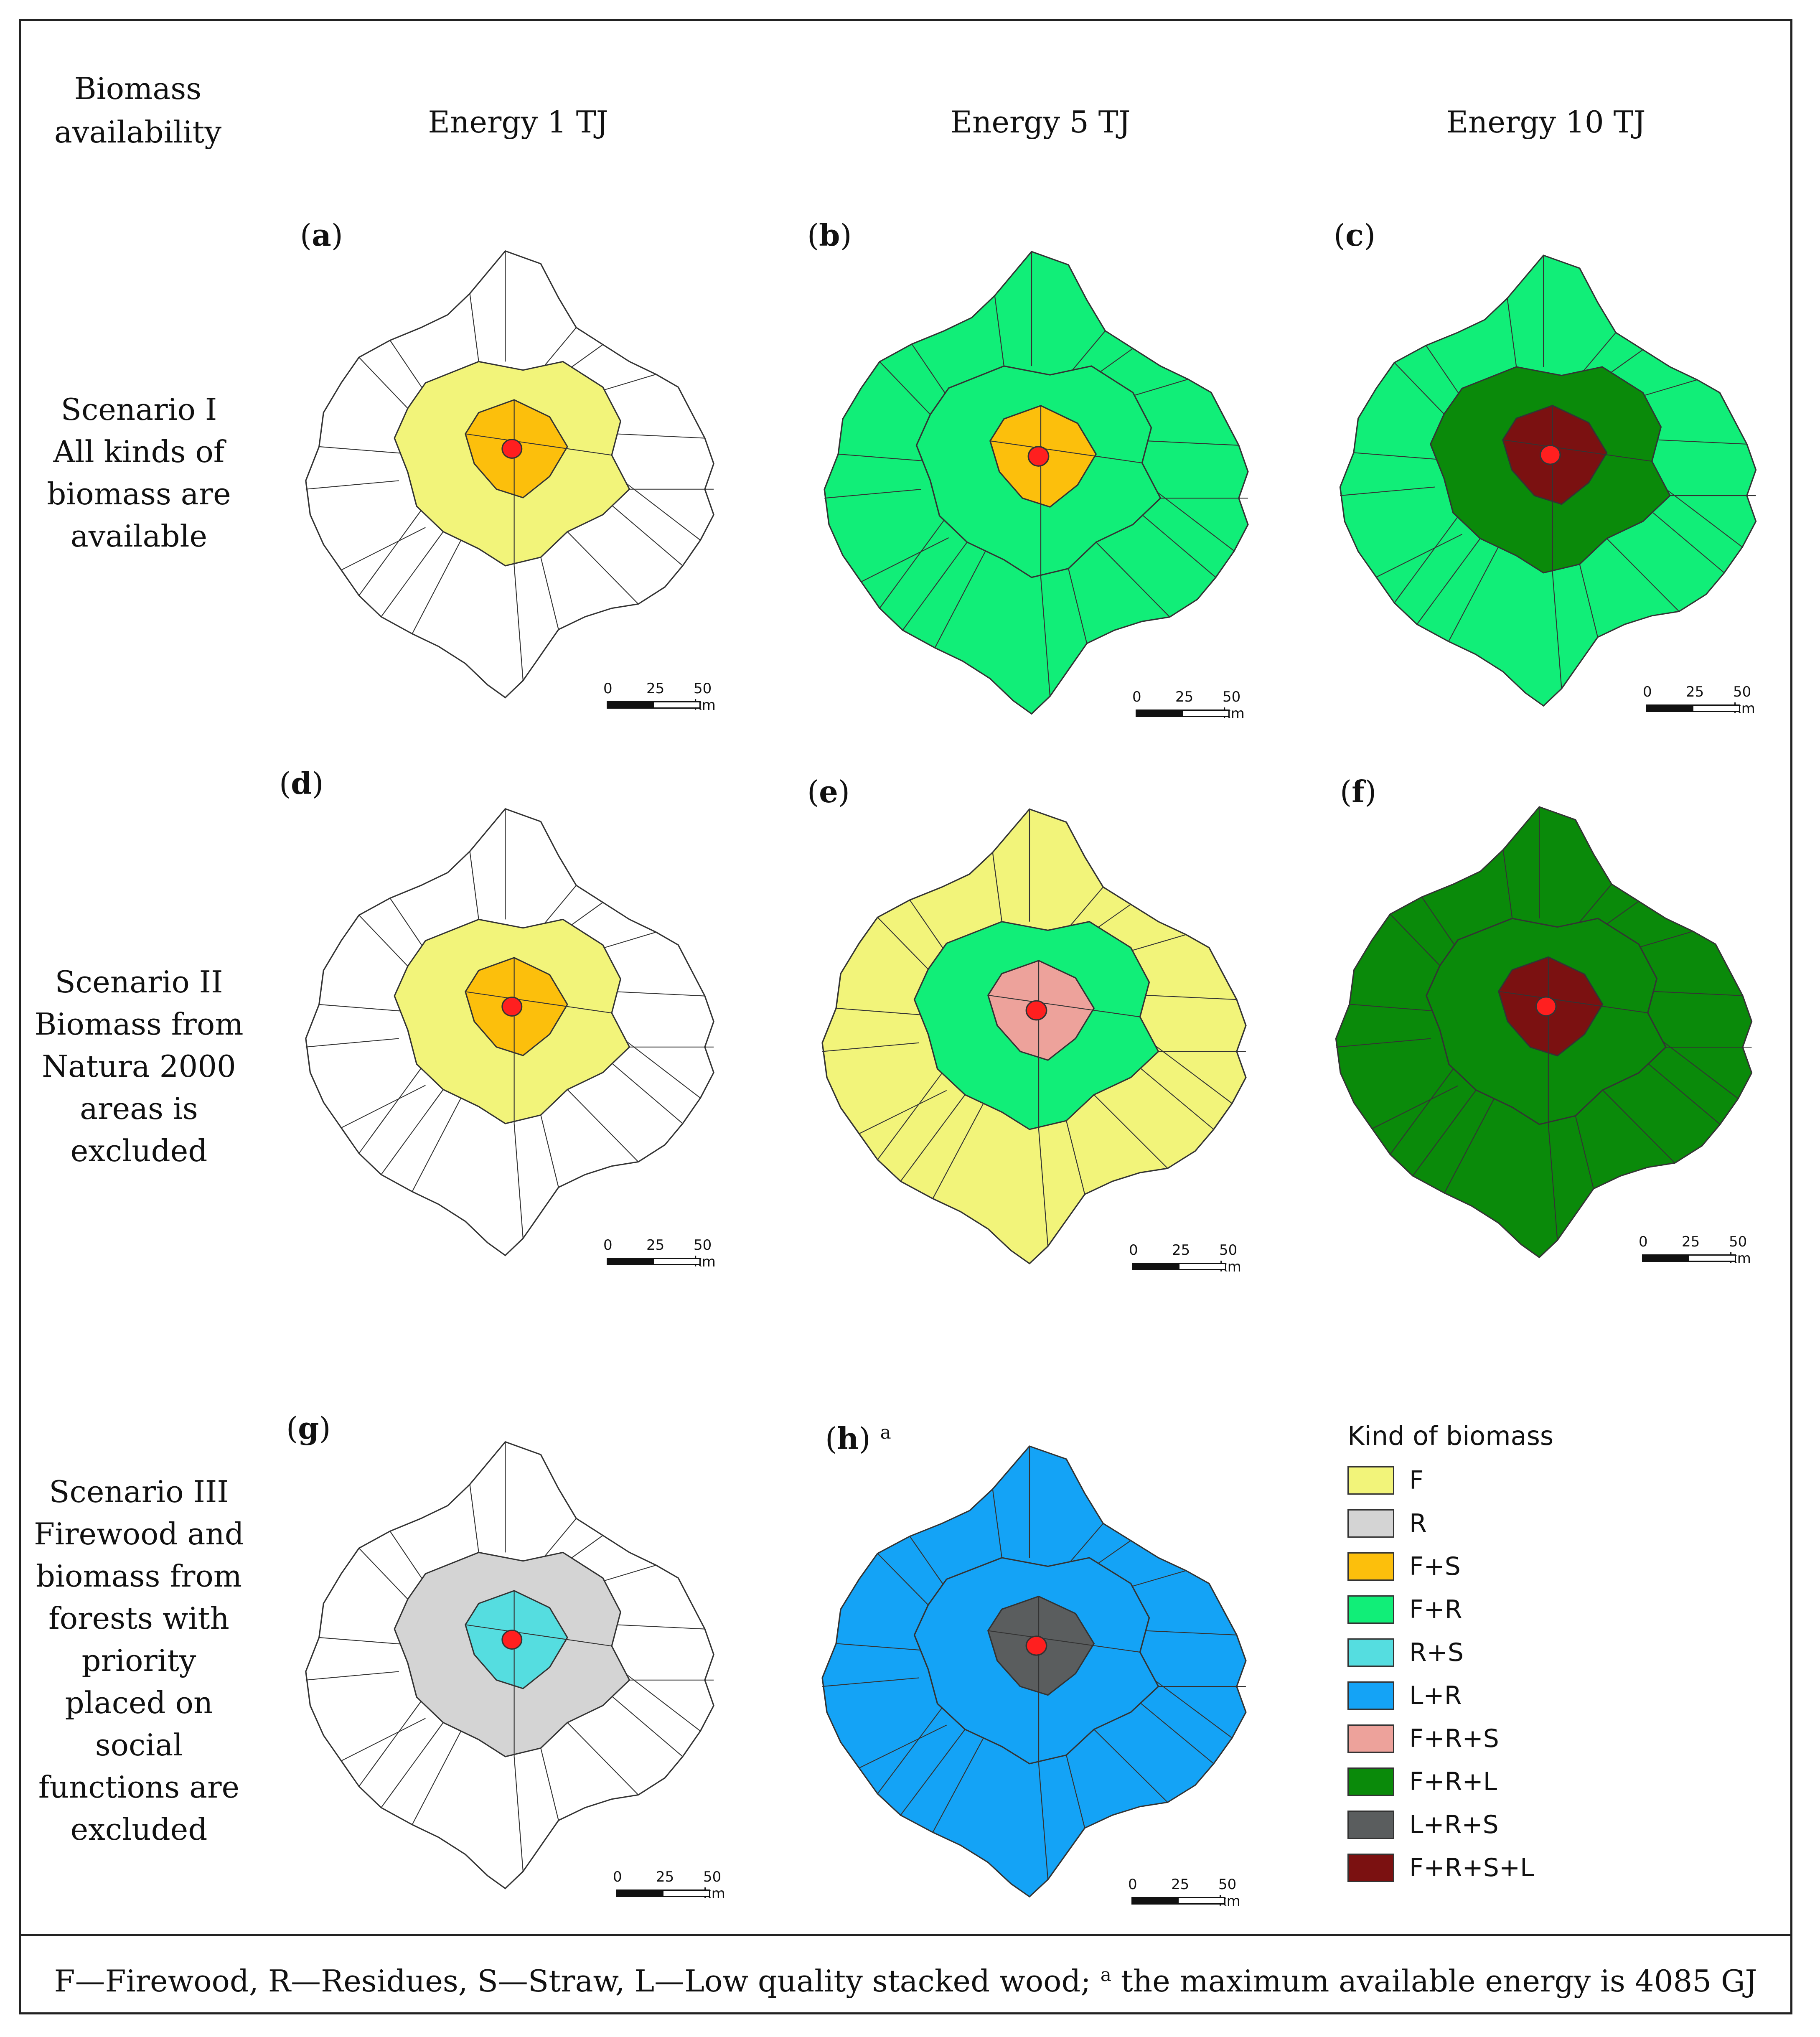  I want to click on scale-bar-a: 0 25 50 km, so click(659, 697).